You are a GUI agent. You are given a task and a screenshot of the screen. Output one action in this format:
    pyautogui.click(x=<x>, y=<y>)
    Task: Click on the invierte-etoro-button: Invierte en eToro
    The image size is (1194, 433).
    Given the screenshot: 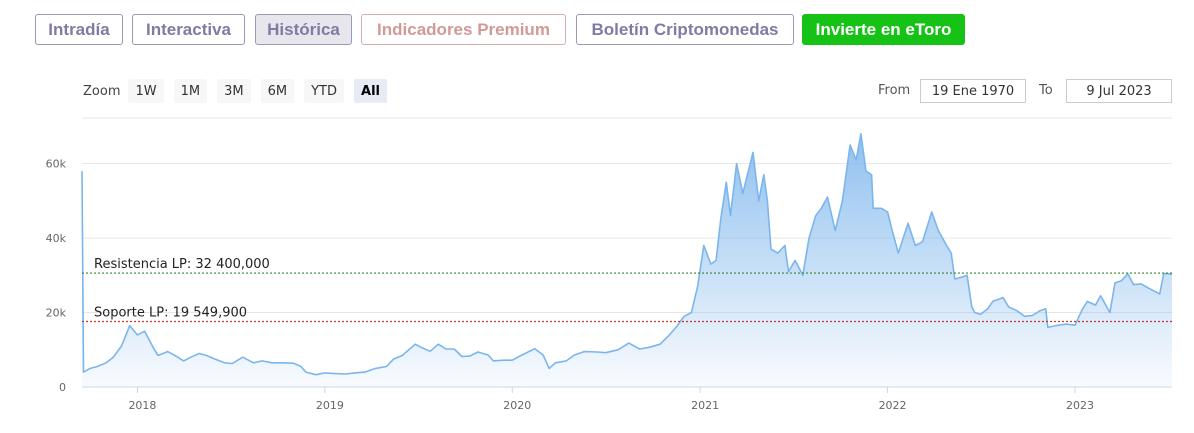 What is the action you would take?
    pyautogui.click(x=883, y=29)
    